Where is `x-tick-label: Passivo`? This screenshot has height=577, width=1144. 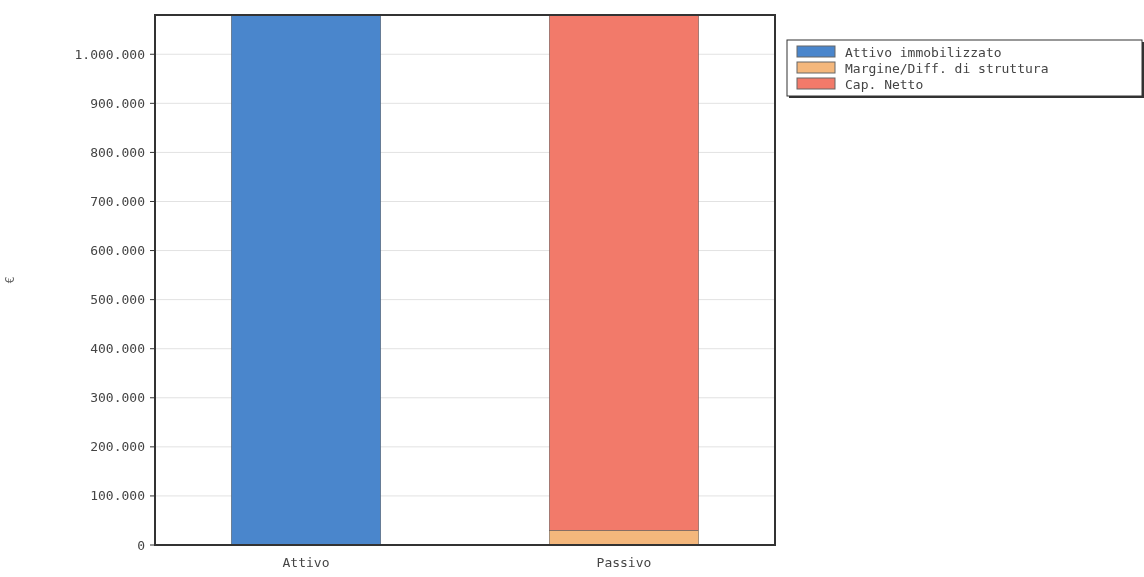 x-tick-label: Passivo is located at coordinates (624, 562).